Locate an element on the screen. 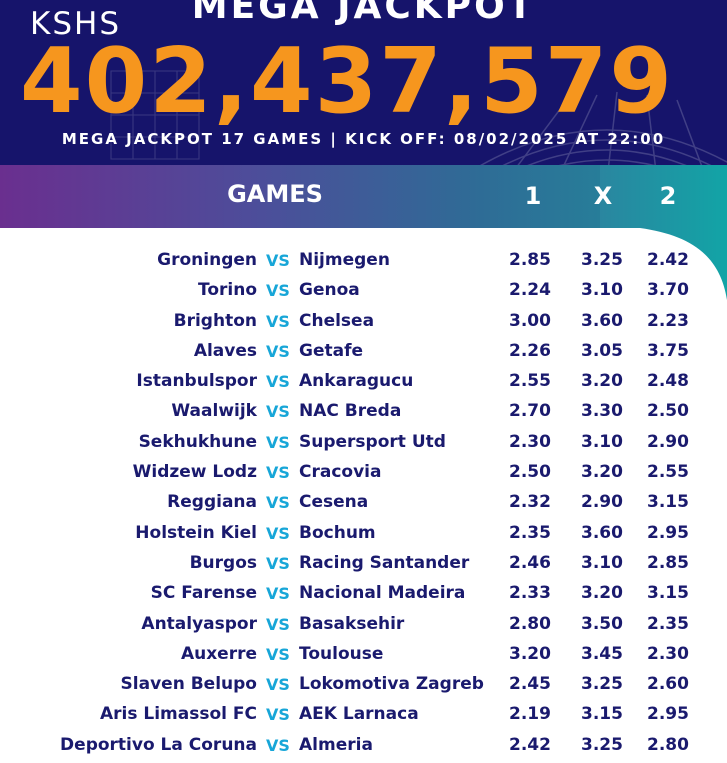 The height and width of the screenshot is (763, 727). page-title: MEGA JACKPOT is located at coordinates (363, 13).